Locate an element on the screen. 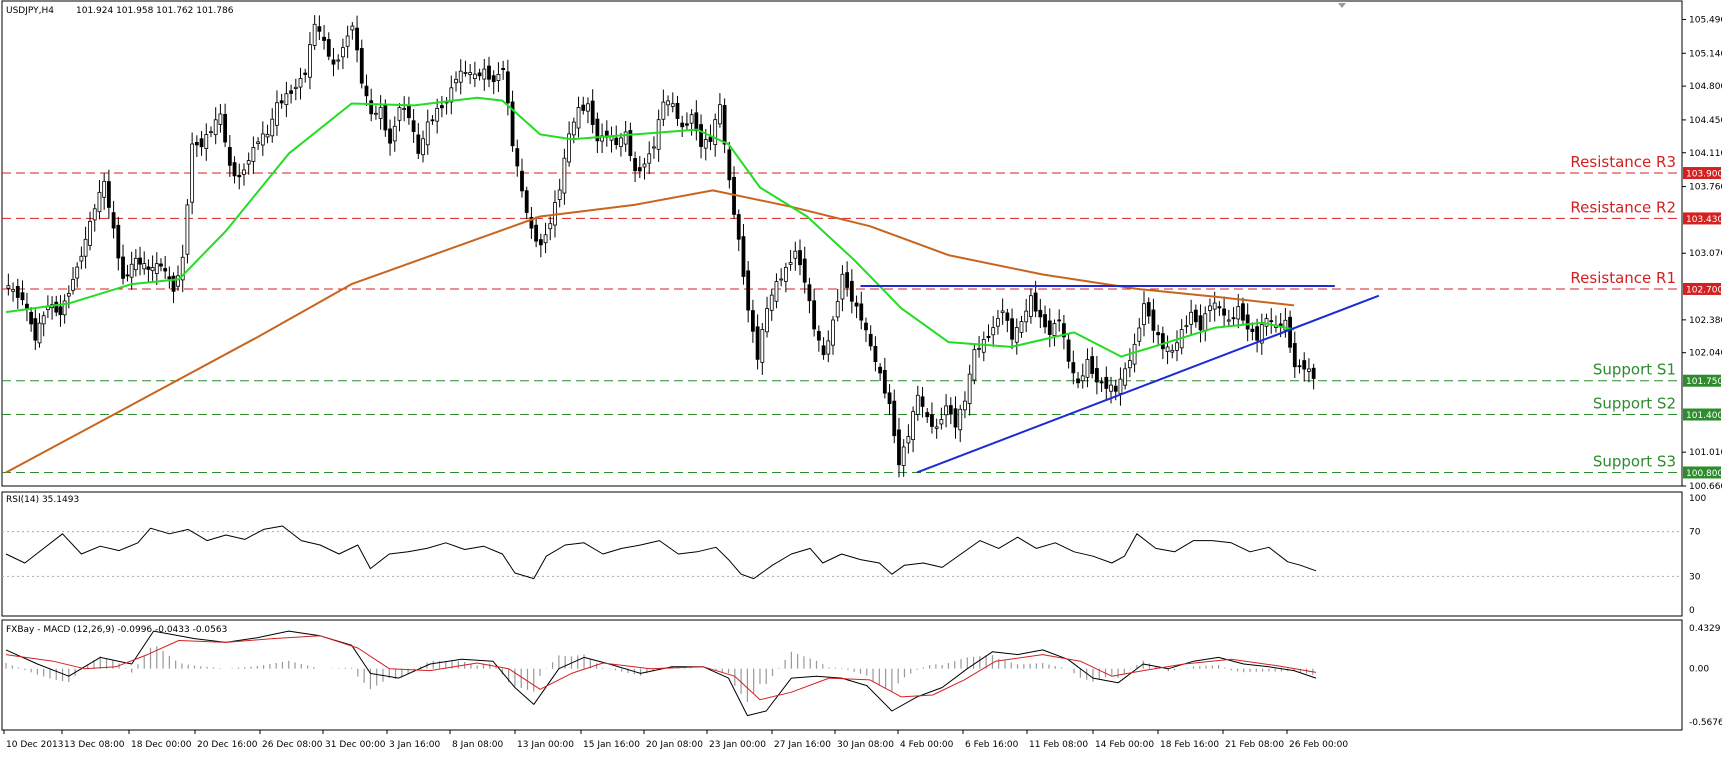 This screenshot has width=1722, height=757. time-tick-label: 6 Feb 16:00 is located at coordinates (992, 745).